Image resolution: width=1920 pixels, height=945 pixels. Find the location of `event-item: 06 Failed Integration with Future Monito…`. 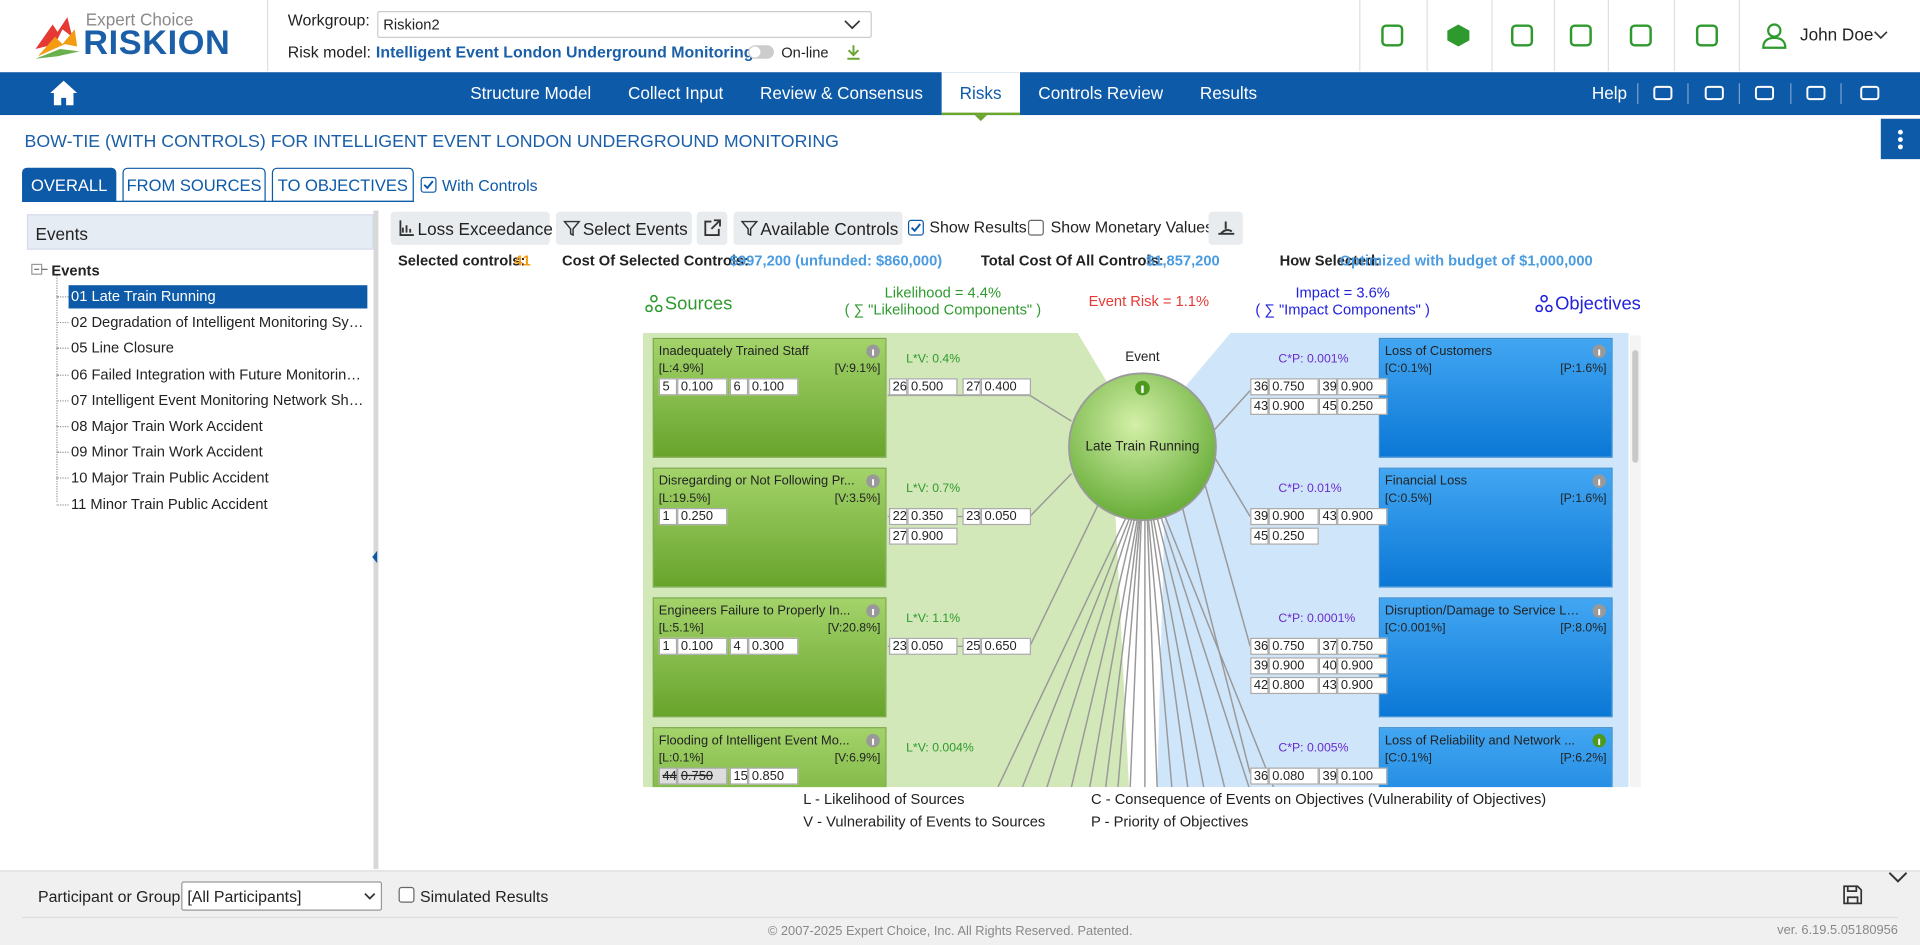

event-item: 06 Failed Integration with Future Monito… is located at coordinates (219, 374).